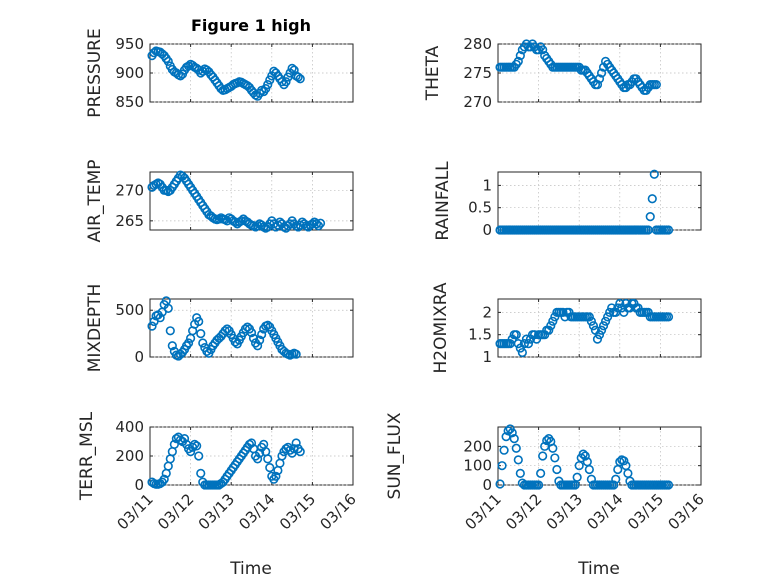  I want to click on y-tick-label: 500, so click(129, 310).